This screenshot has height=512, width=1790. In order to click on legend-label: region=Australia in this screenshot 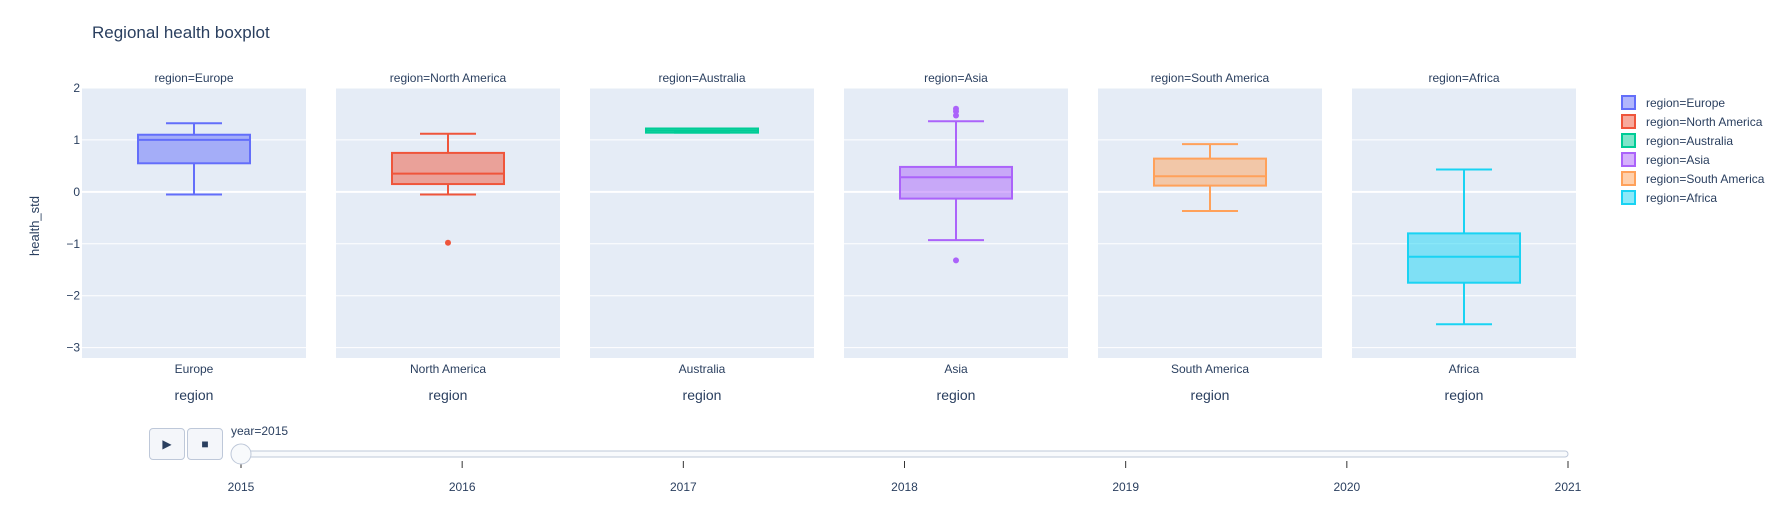, I will do `click(1689, 141)`.